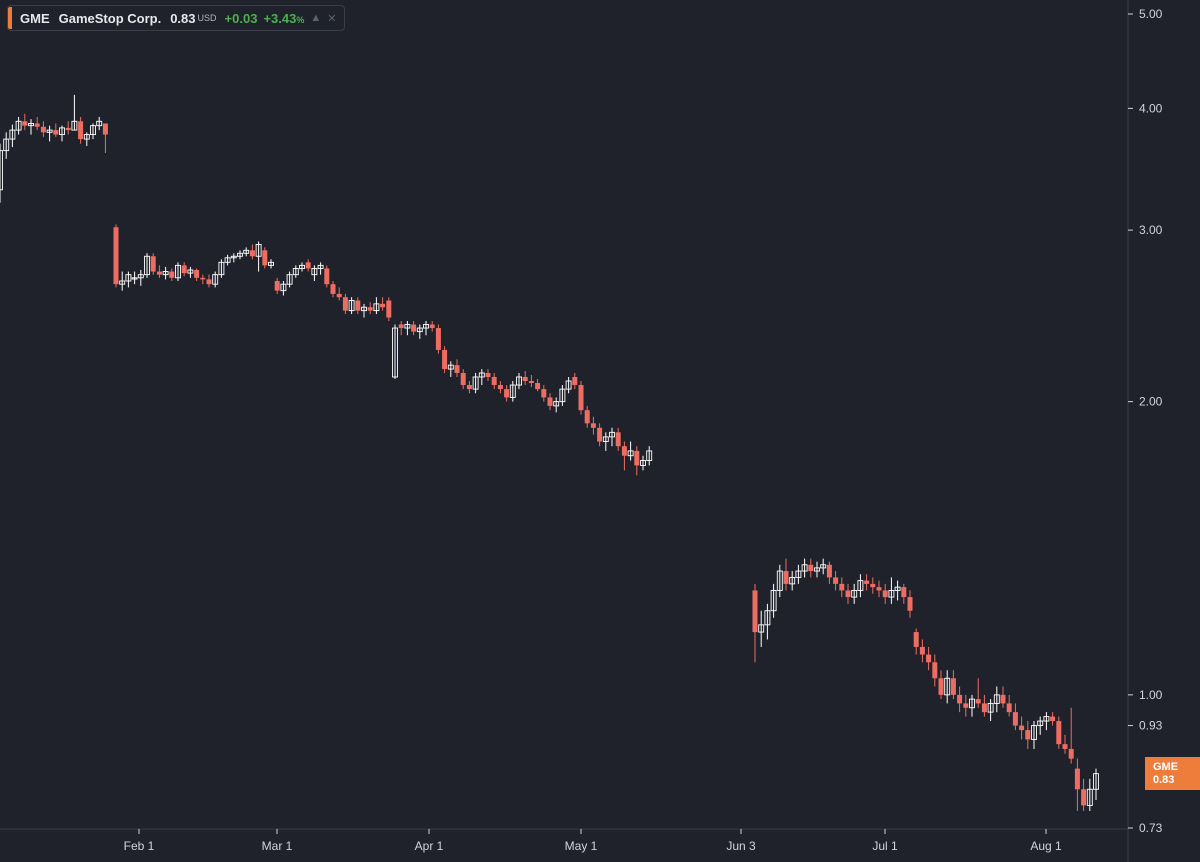 This screenshot has height=862, width=1200. Describe the element at coordinates (1145, 431) in the screenshot. I see `price-axis: 5.00 4.00 3.00 2.00 1.00 0.93 0.73` at that location.